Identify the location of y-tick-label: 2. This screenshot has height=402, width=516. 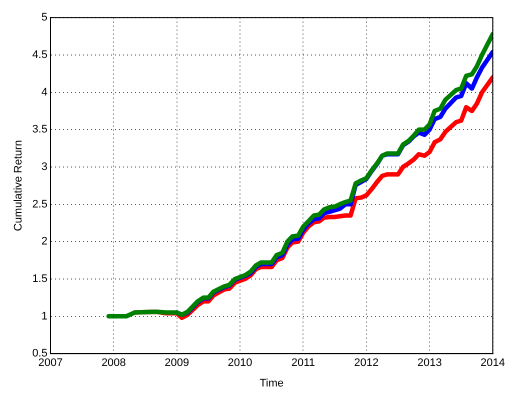
(44, 242).